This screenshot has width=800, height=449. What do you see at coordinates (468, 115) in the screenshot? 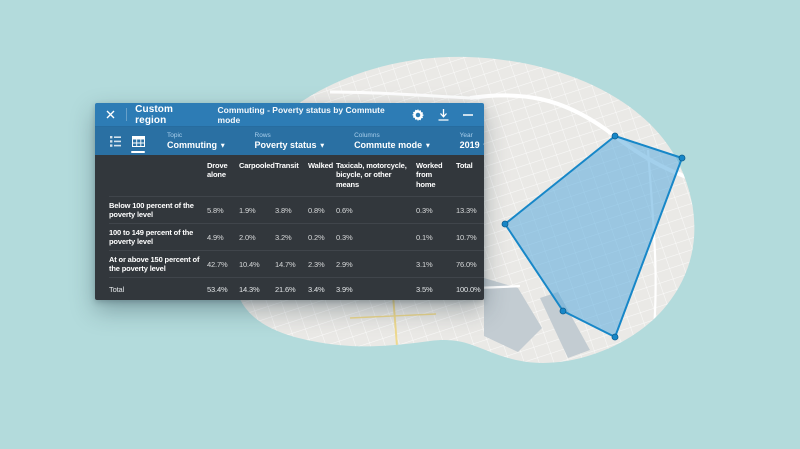
I see `minimize-icon` at bounding box center [468, 115].